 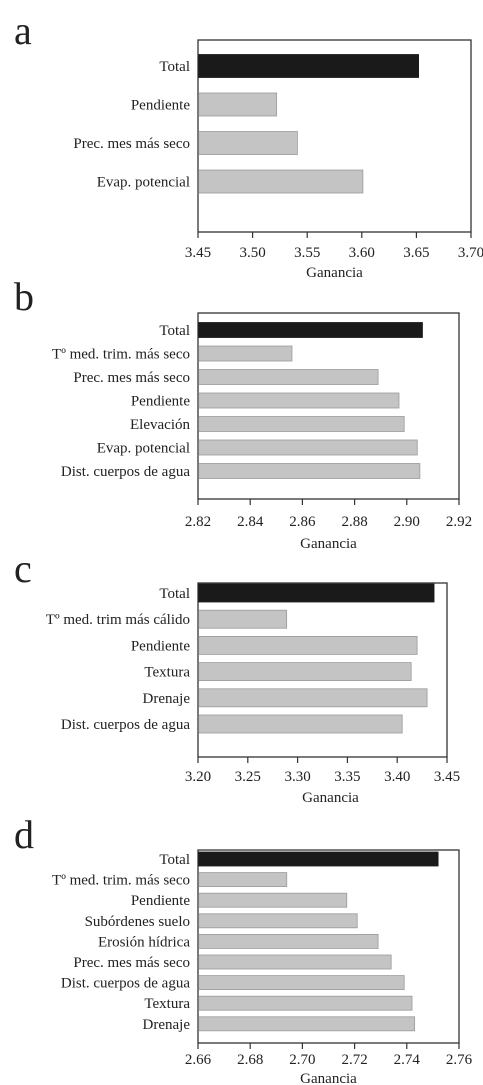 I want to click on chart-b-panel-label: b, so click(x=24, y=296).